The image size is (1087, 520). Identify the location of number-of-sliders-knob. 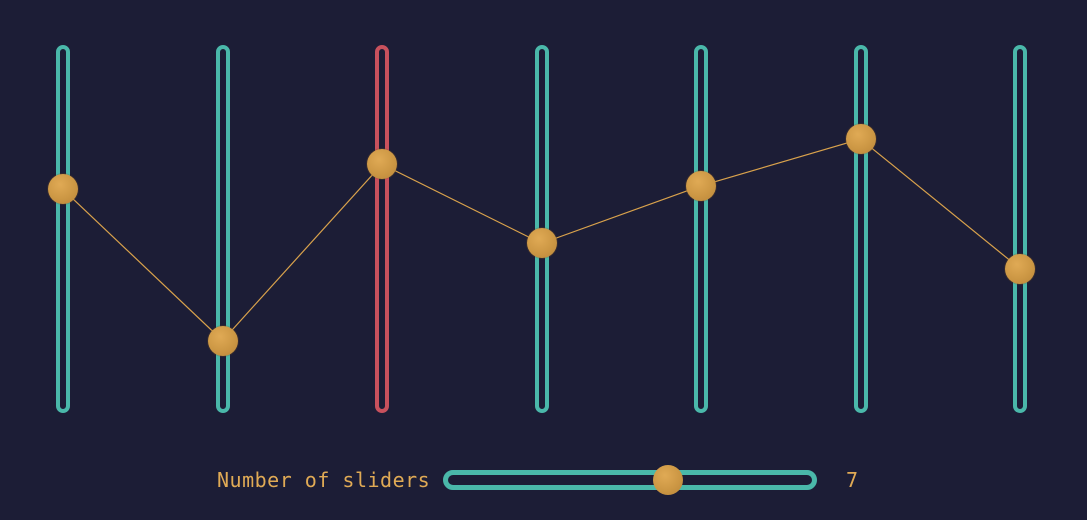
(667, 480).